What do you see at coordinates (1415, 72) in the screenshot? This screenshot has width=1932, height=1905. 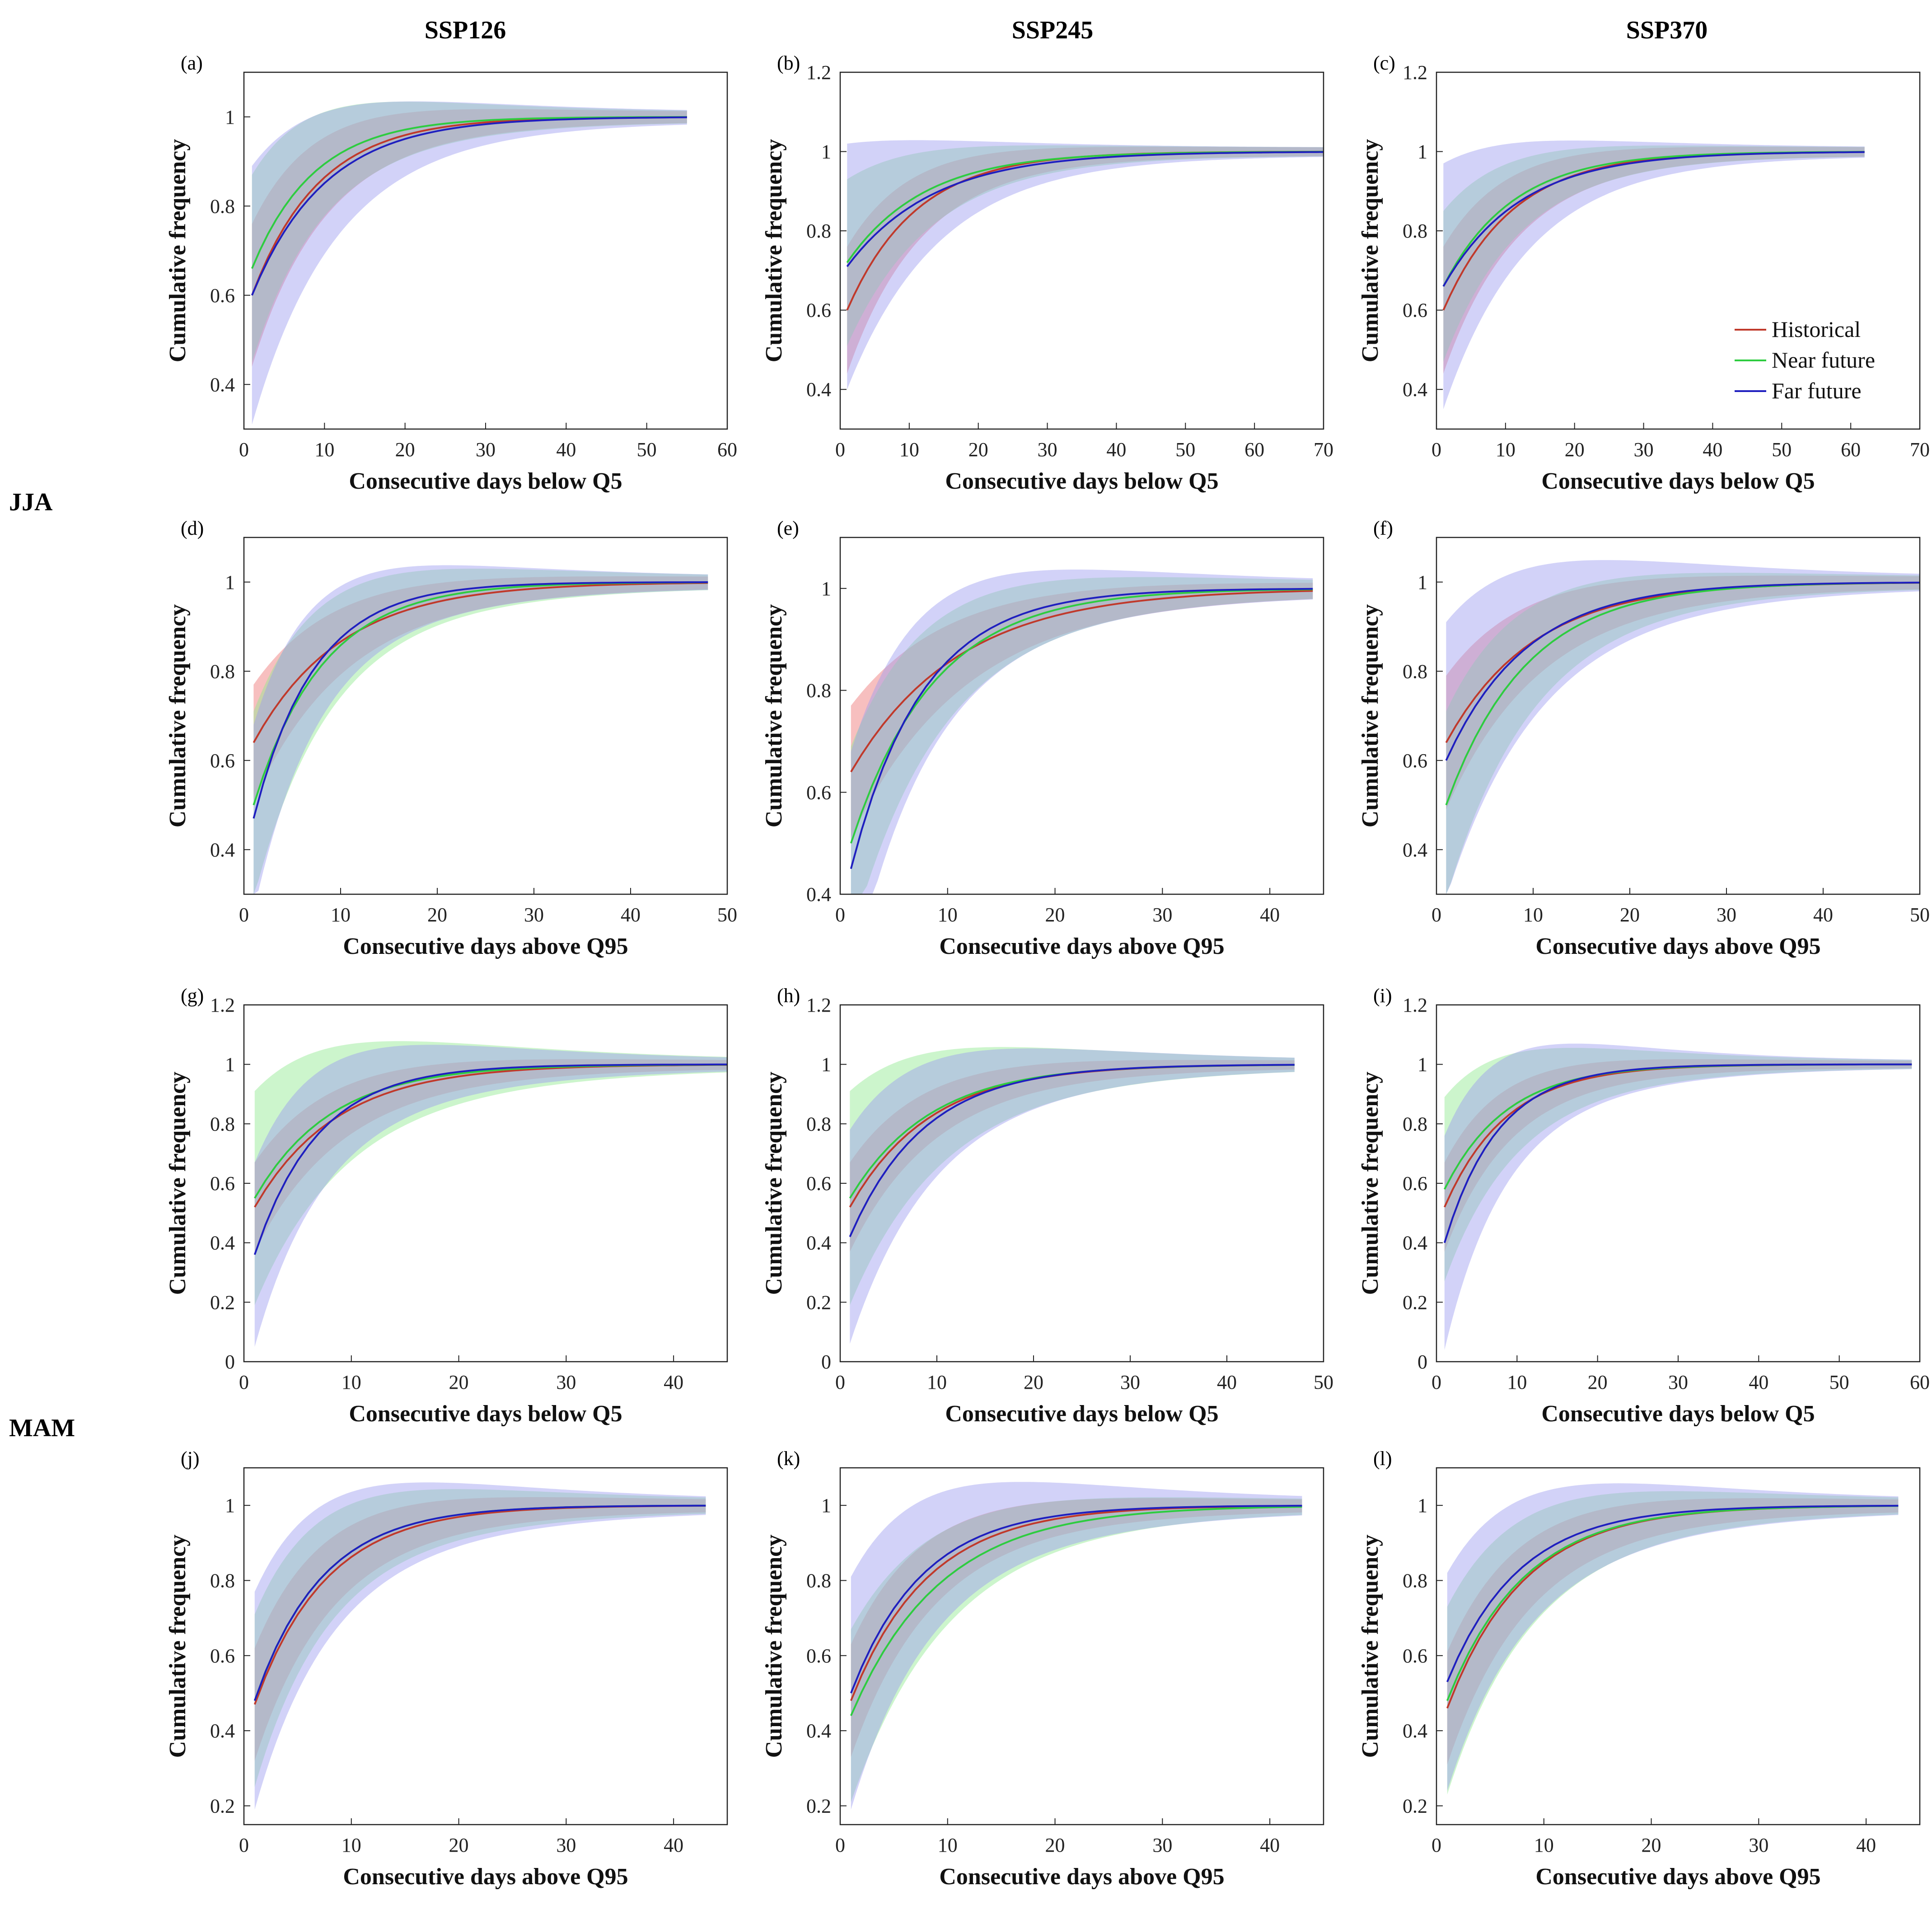 I see `y-tick-label: 1.2` at bounding box center [1415, 72].